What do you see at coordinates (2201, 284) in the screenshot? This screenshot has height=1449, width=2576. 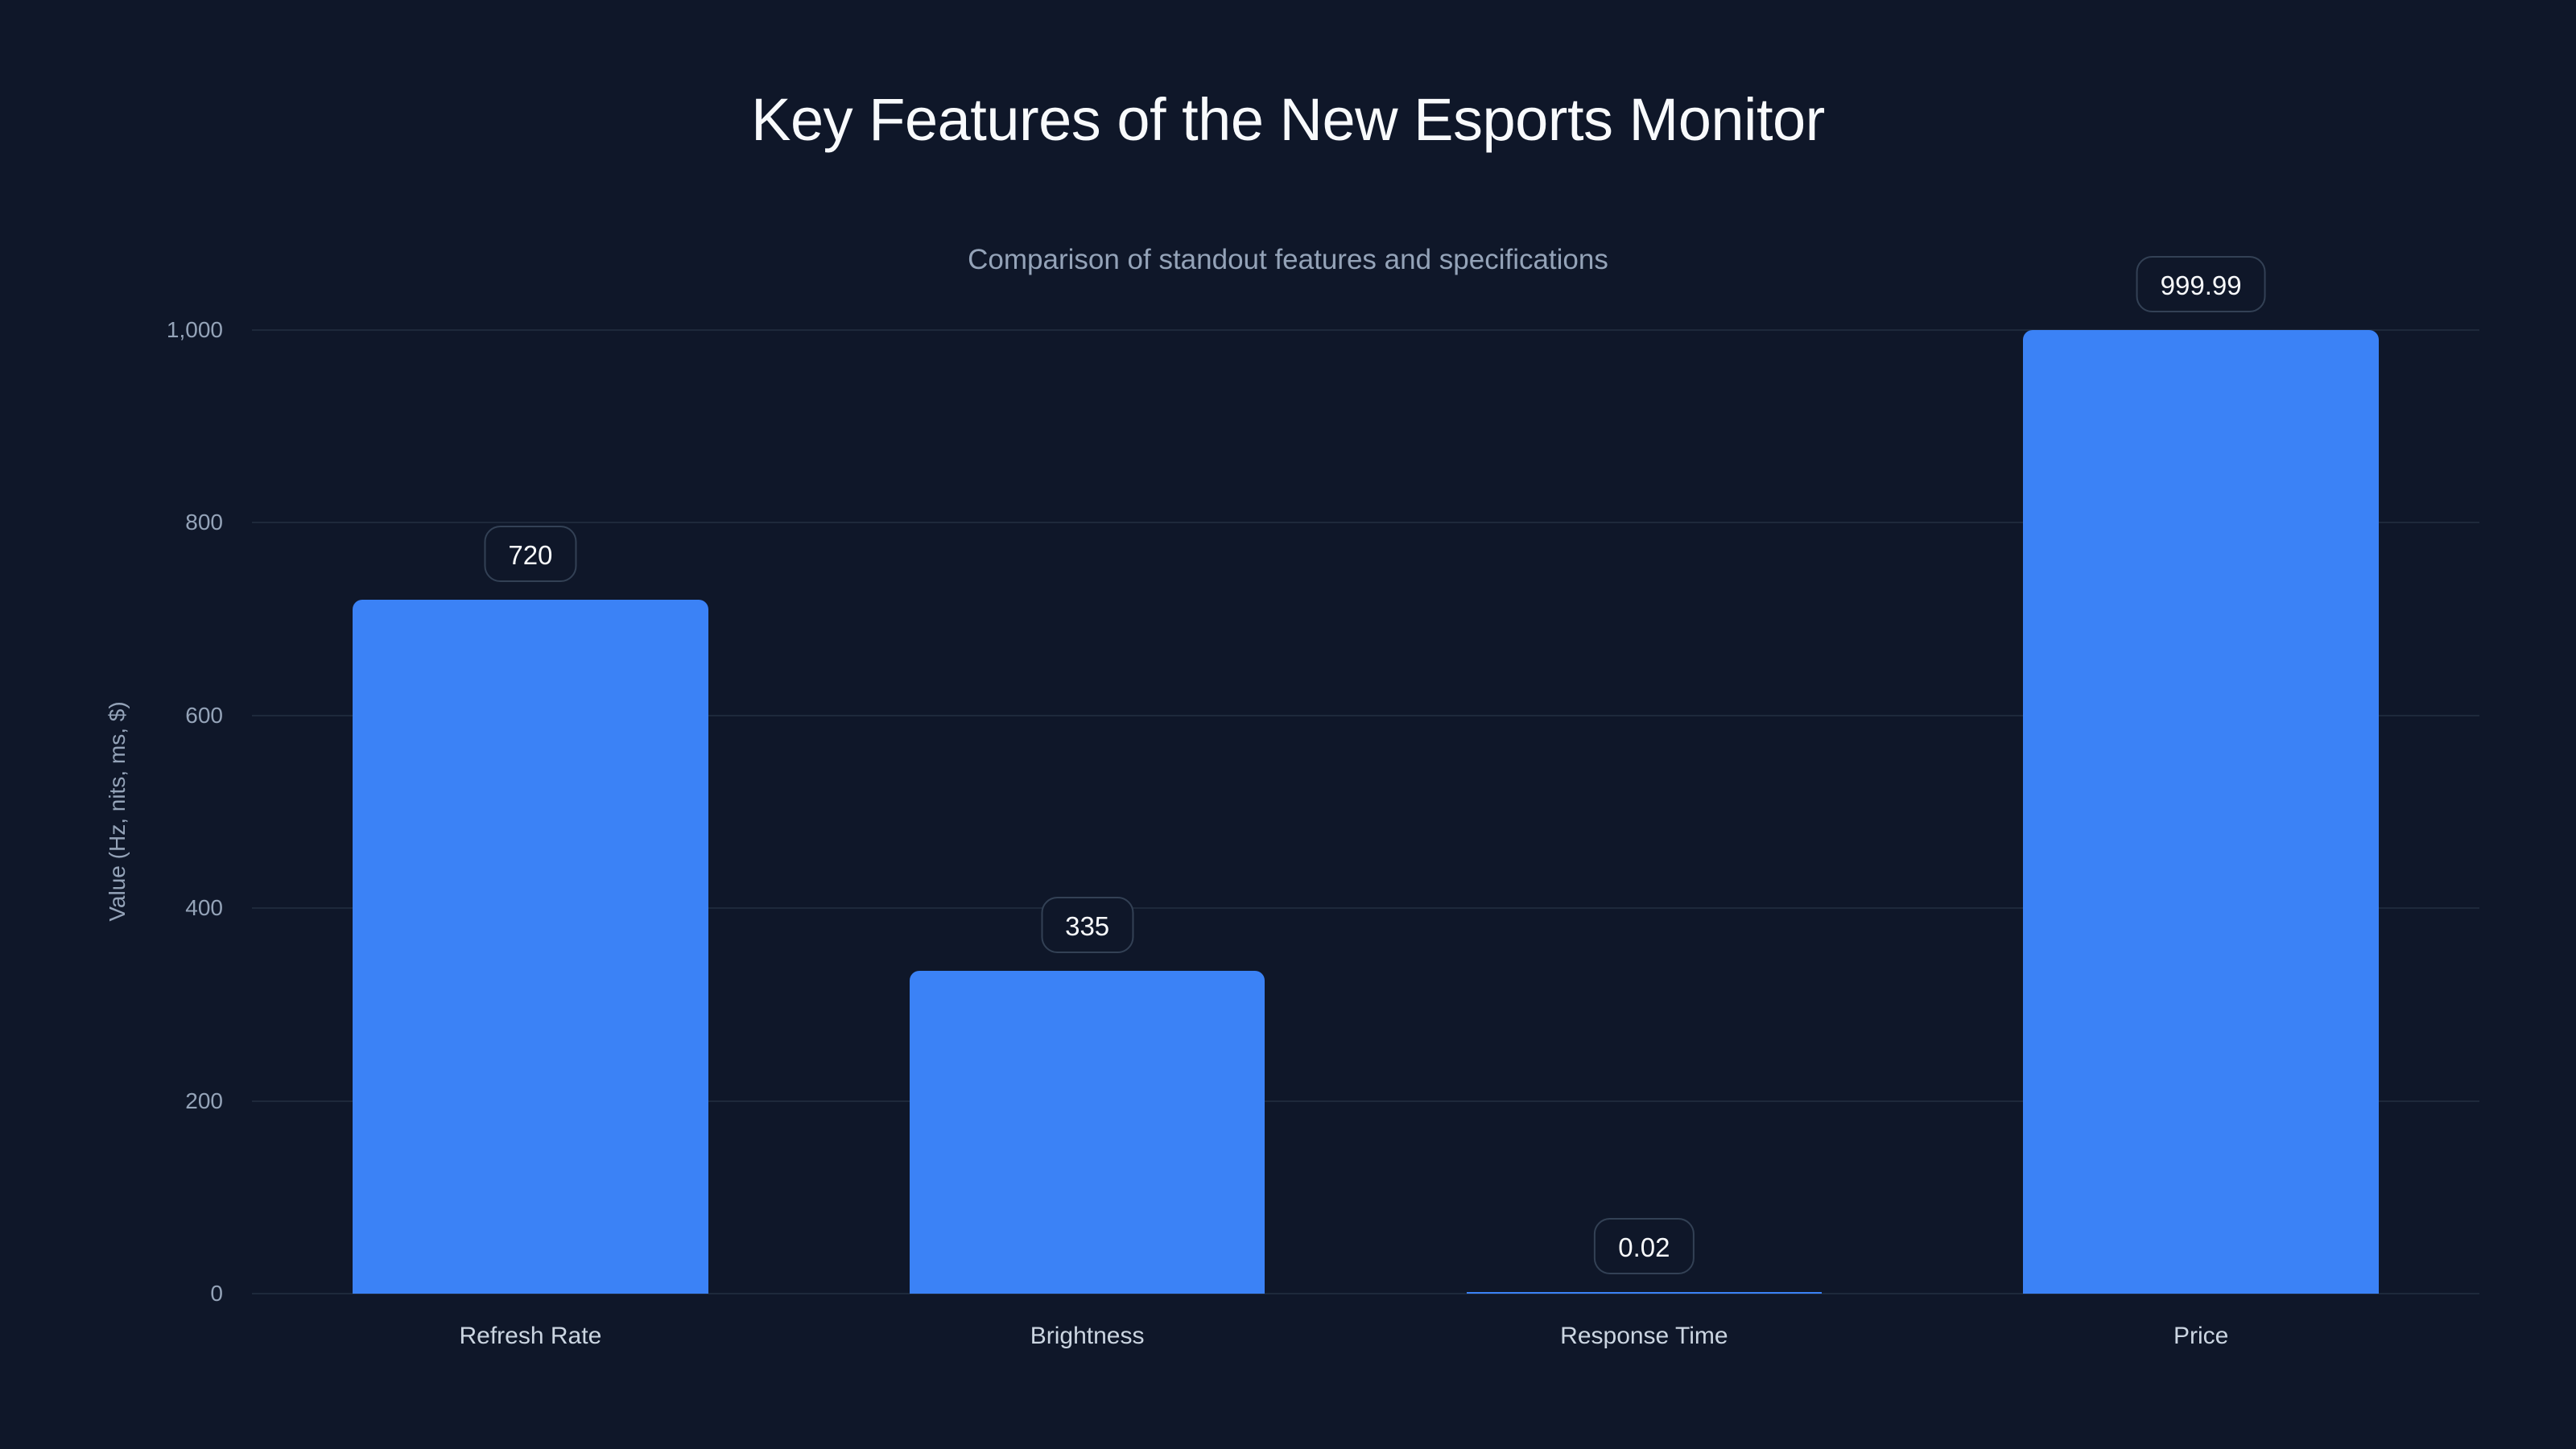 I see `value-label: 999.99` at bounding box center [2201, 284].